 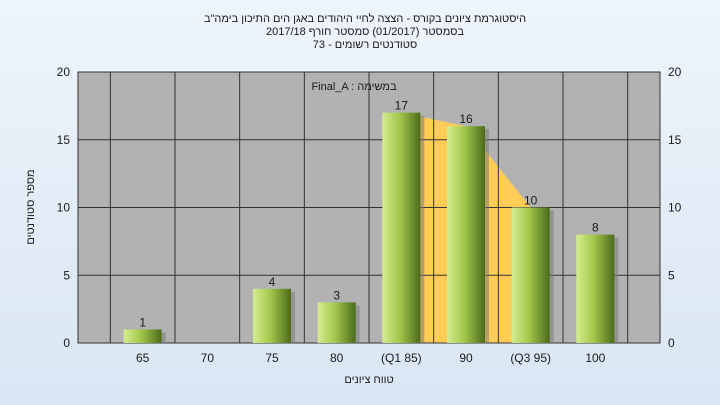 I want to click on data-label-4: 17, so click(x=402, y=106).